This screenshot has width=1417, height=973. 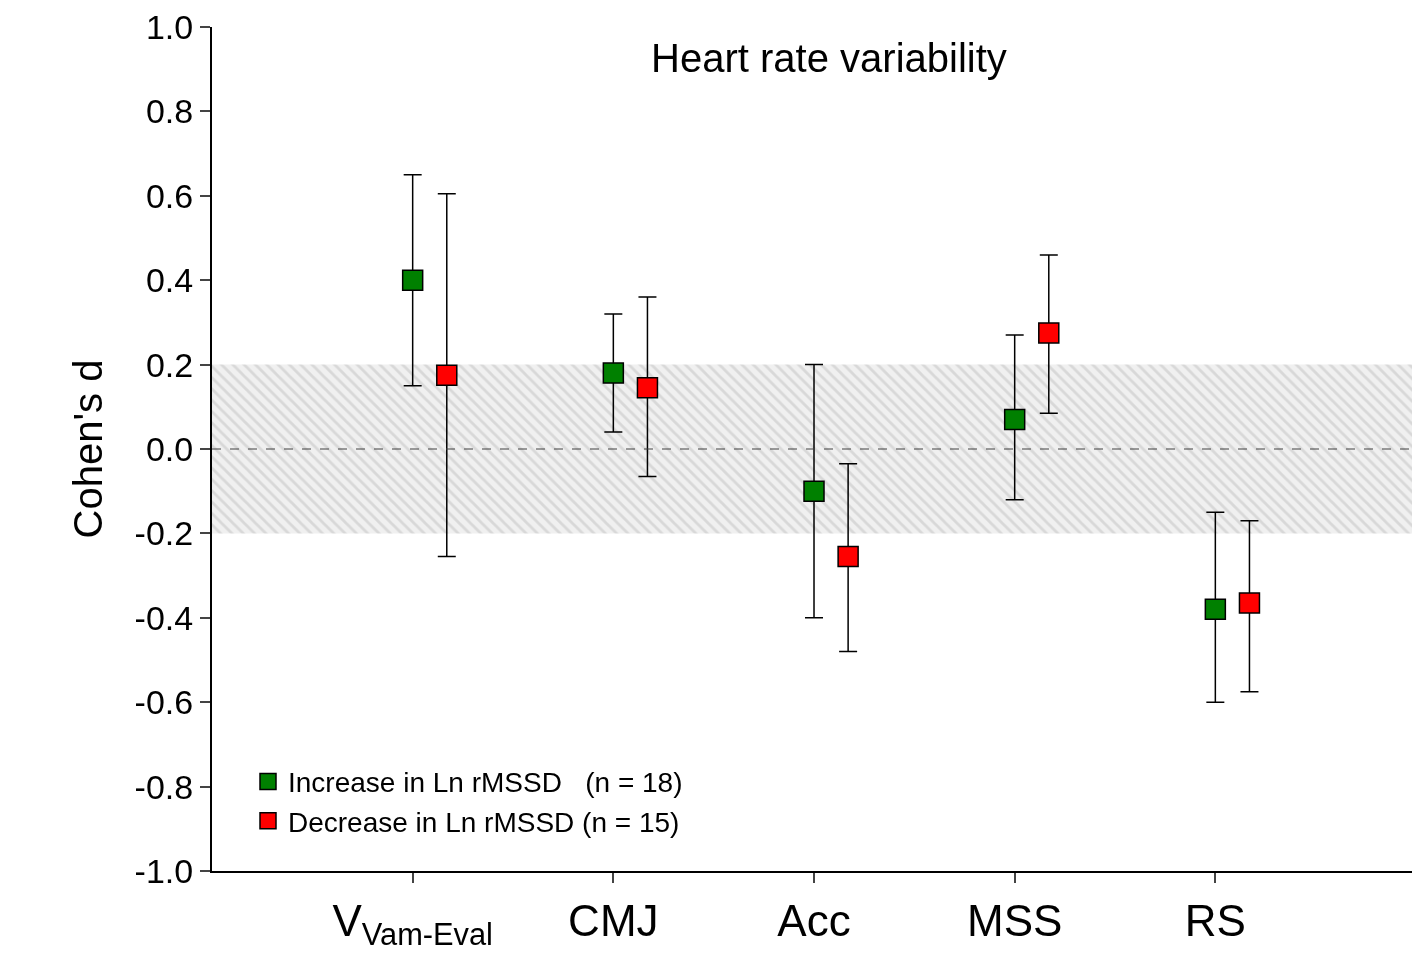 I want to click on y-tick-label: 0.8, so click(x=169, y=111).